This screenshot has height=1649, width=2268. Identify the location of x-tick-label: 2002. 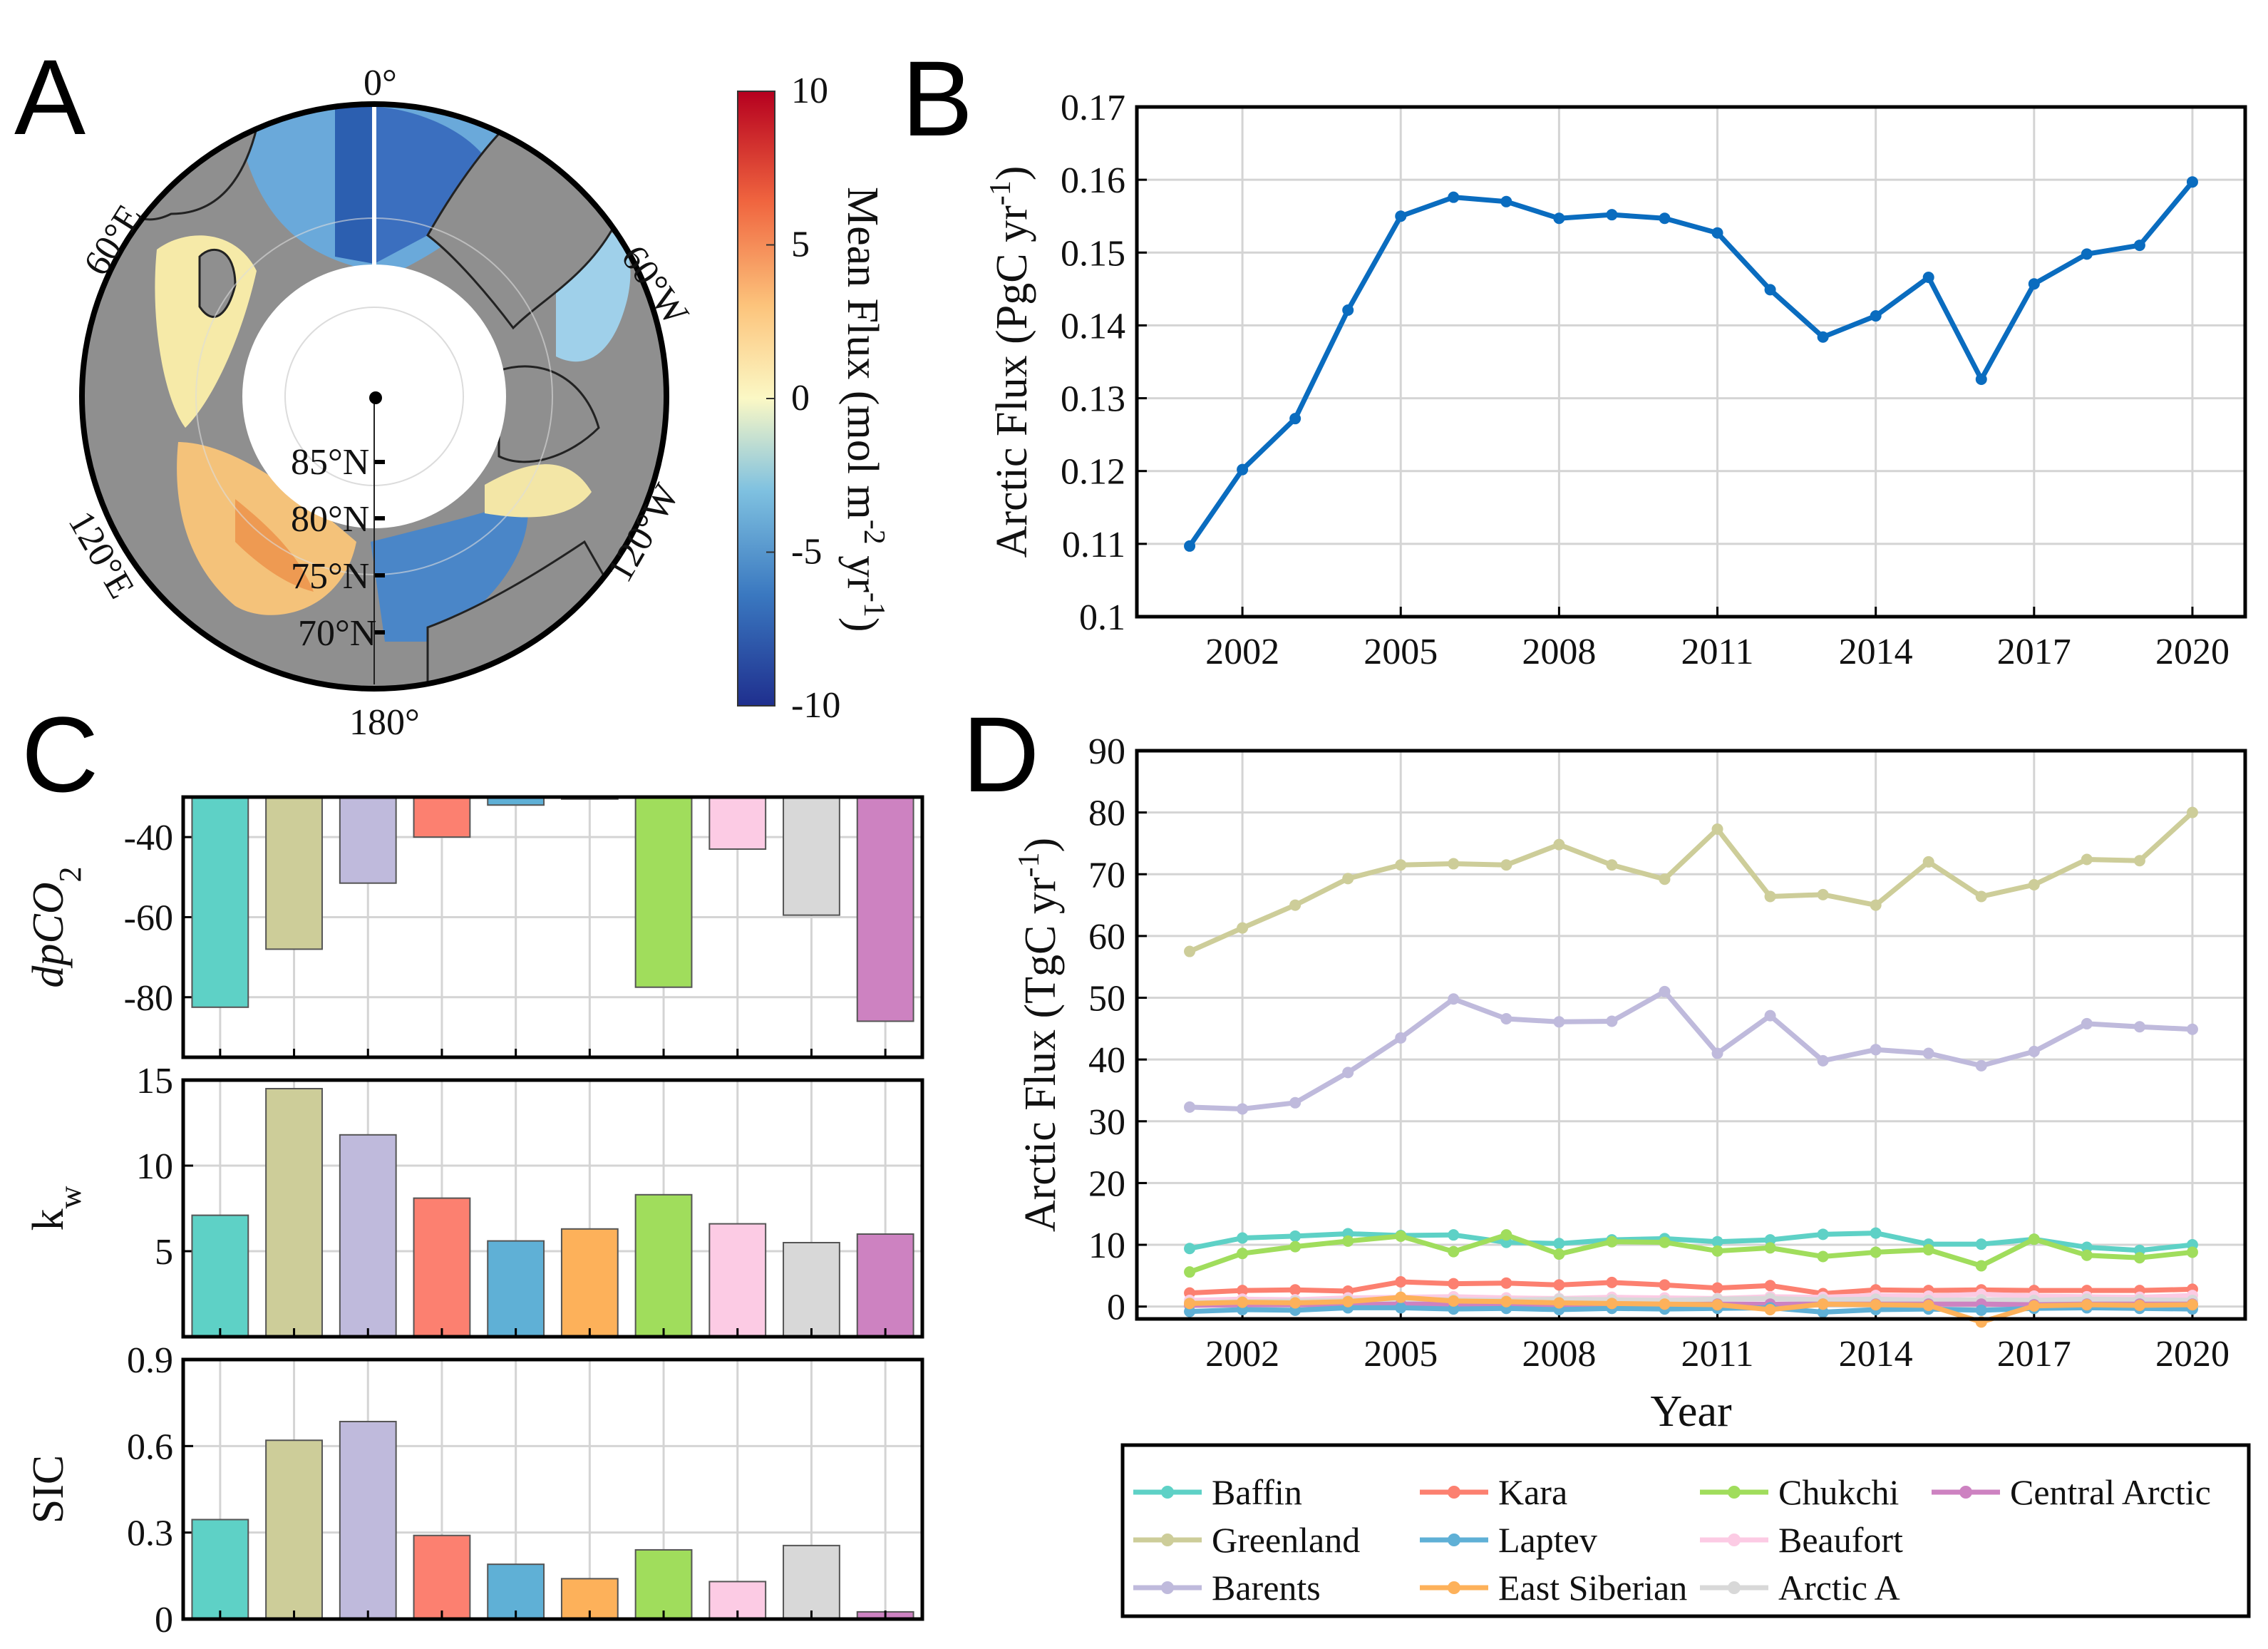
(1242, 652).